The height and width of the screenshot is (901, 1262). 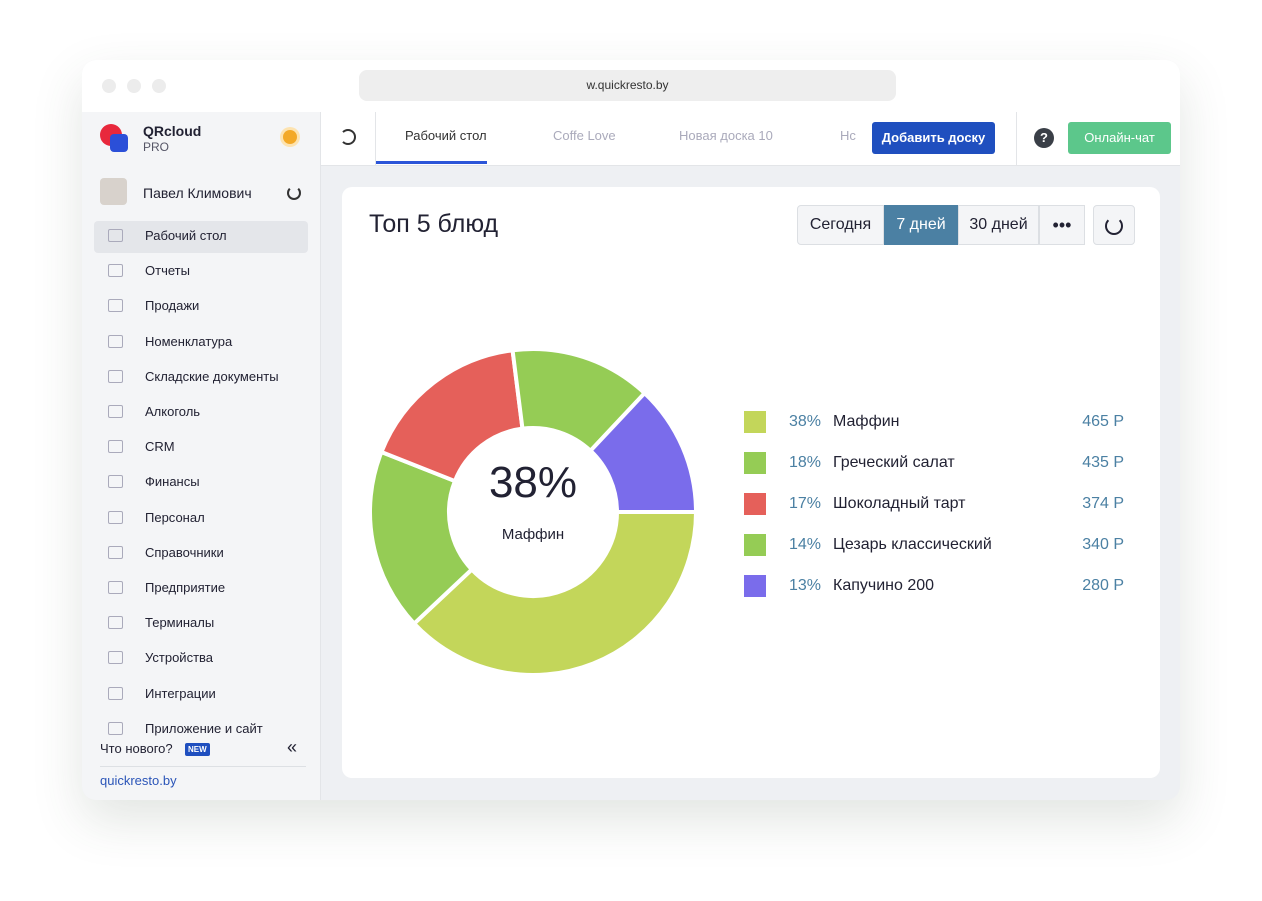 What do you see at coordinates (186, 235) in the screenshot?
I see `menu-item: Рабочий стол` at bounding box center [186, 235].